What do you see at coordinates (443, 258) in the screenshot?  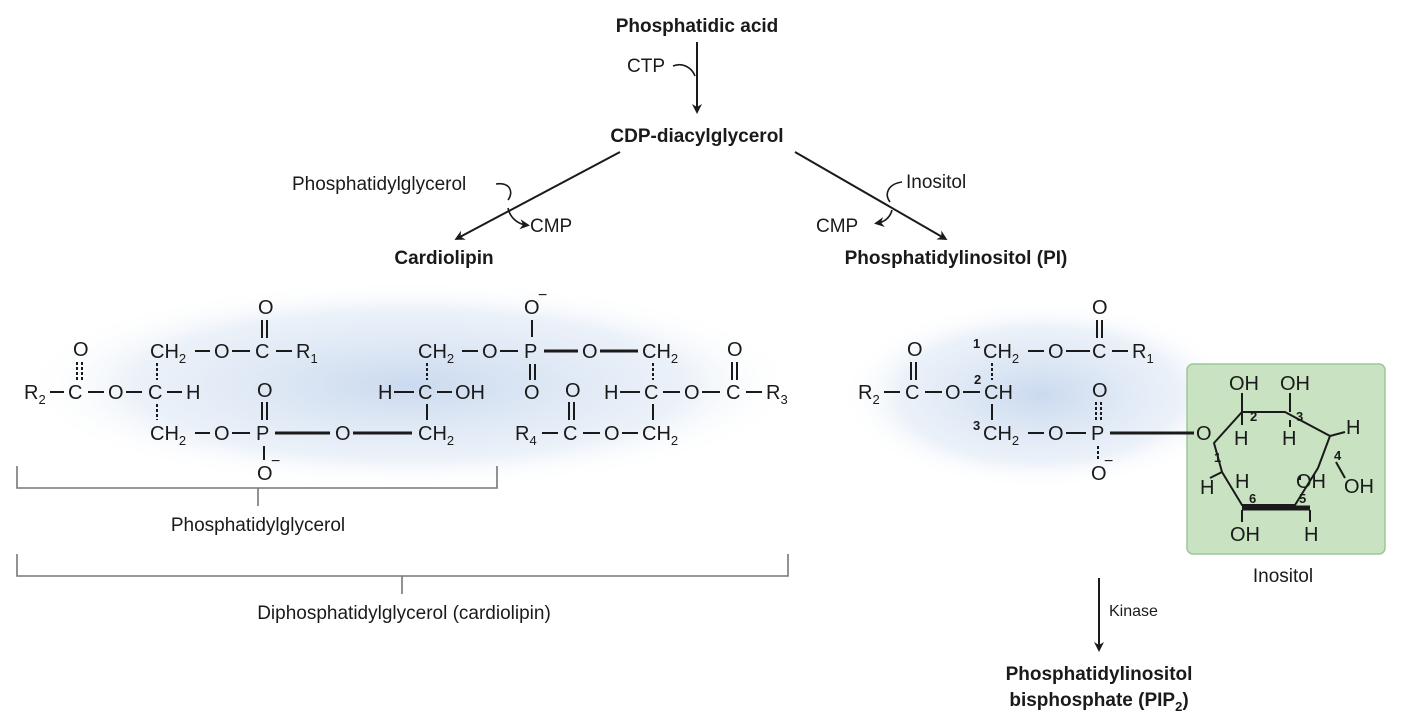 I see `cardiolipin-label: Cardiolipin` at bounding box center [443, 258].